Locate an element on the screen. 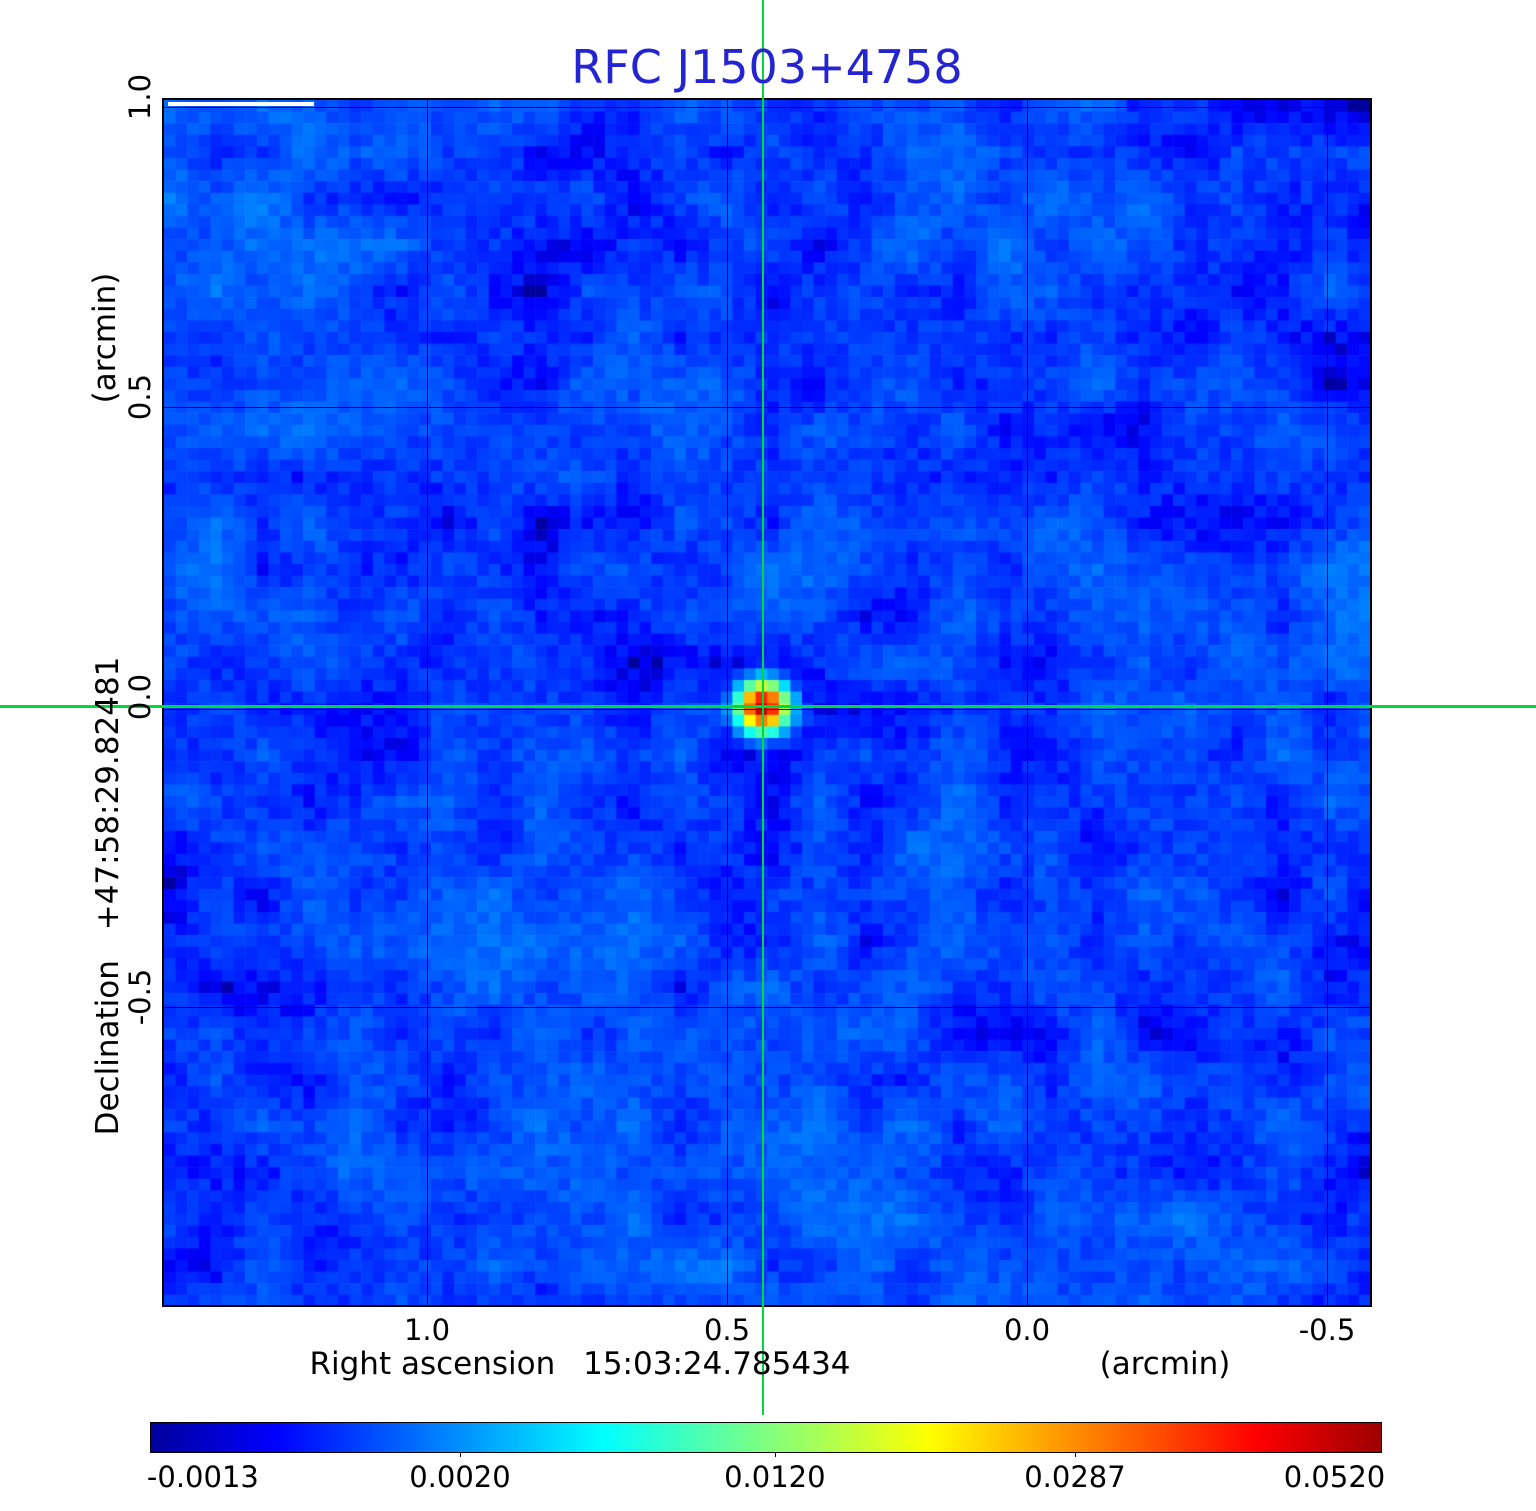 This screenshot has width=1536, height=1511. y-tick-label: 0.0 is located at coordinates (140, 697).